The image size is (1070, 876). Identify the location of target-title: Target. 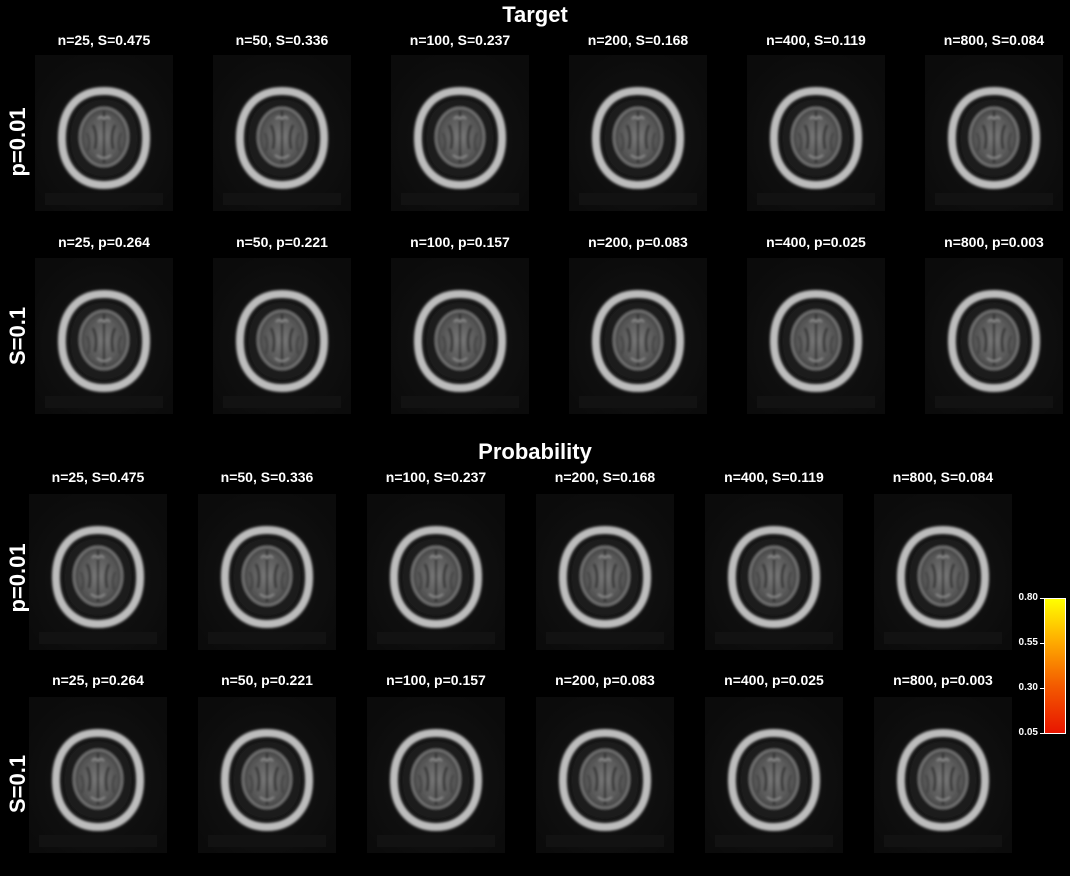
(535, 14).